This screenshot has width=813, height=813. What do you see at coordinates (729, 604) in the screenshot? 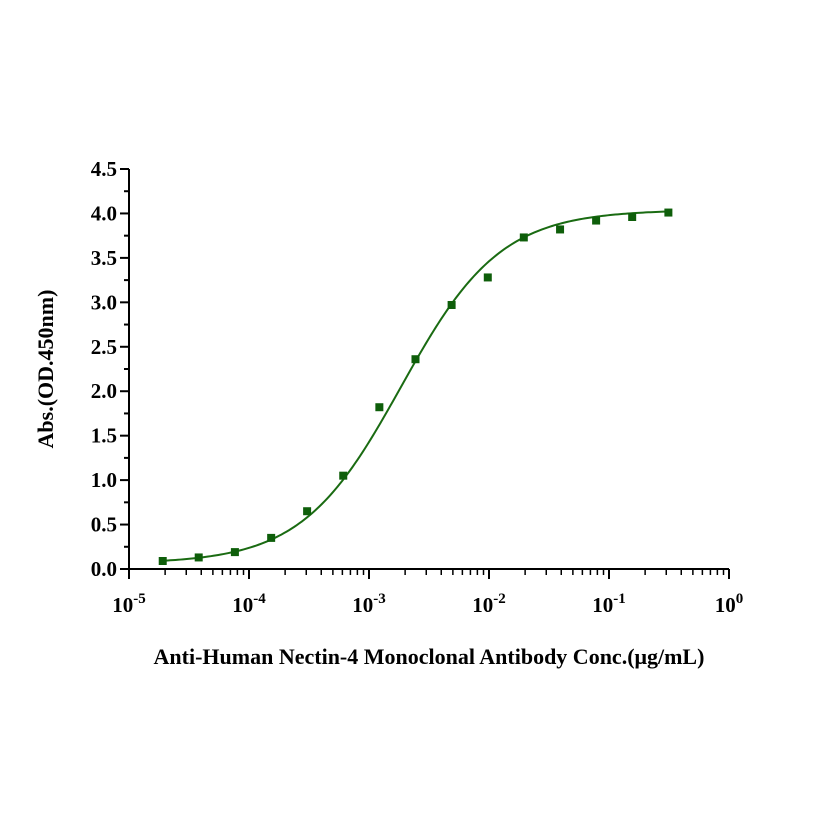
I see `x-tick-label: 10⁰` at bounding box center [729, 604].